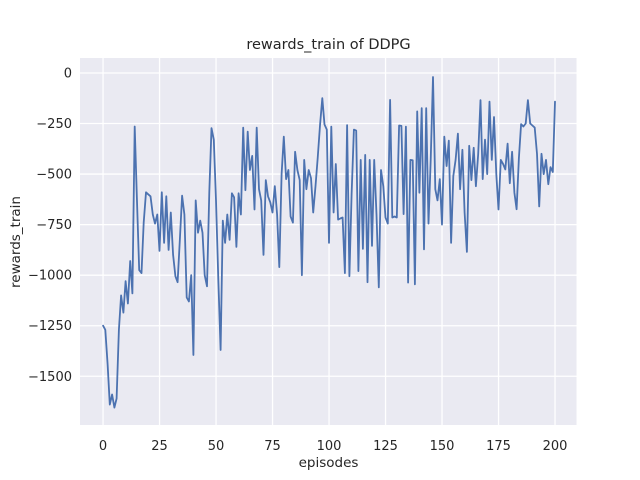  What do you see at coordinates (555, 446) in the screenshot?
I see `x-tick-label: 200` at bounding box center [555, 446].